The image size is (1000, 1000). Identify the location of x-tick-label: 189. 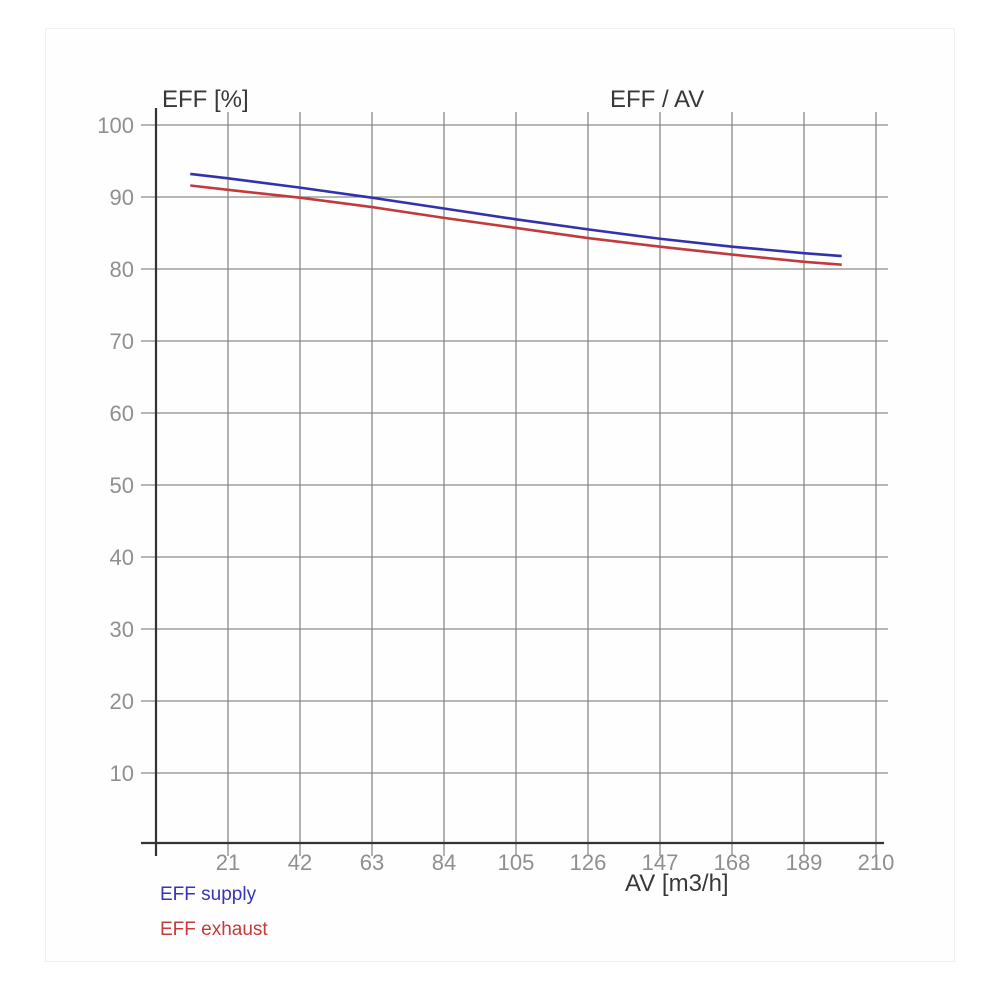
(804, 862).